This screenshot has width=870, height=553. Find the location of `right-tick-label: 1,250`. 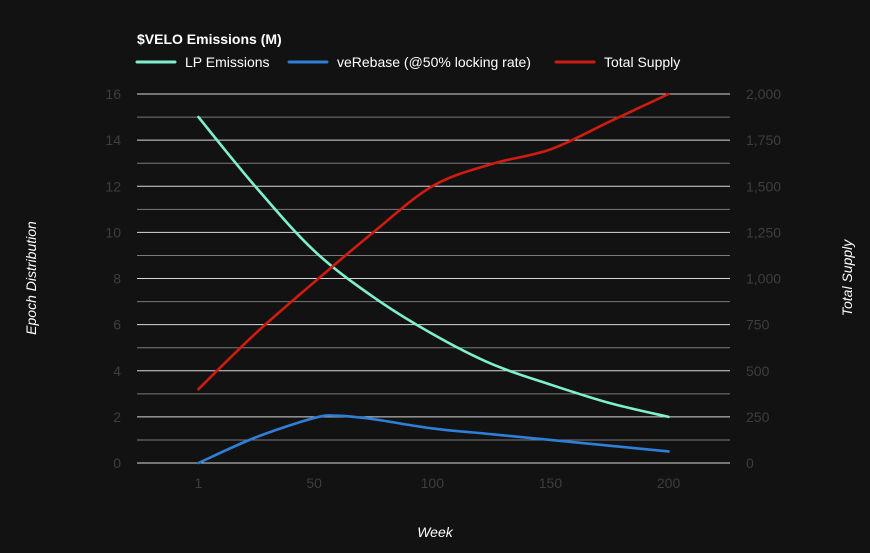

right-tick-label: 1,250 is located at coordinates (763, 232).